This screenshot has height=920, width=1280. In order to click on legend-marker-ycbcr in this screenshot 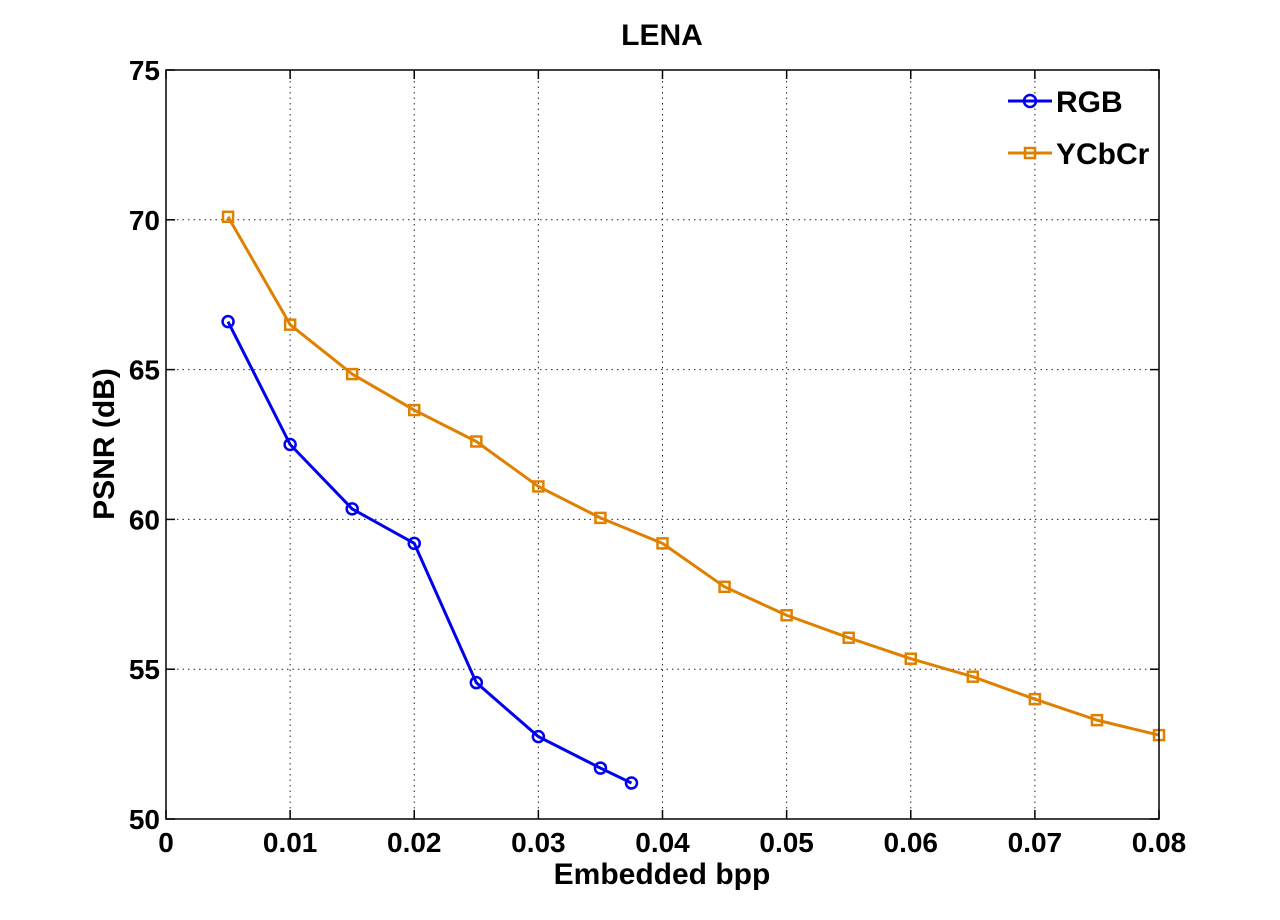, I will do `click(1030, 153)`.